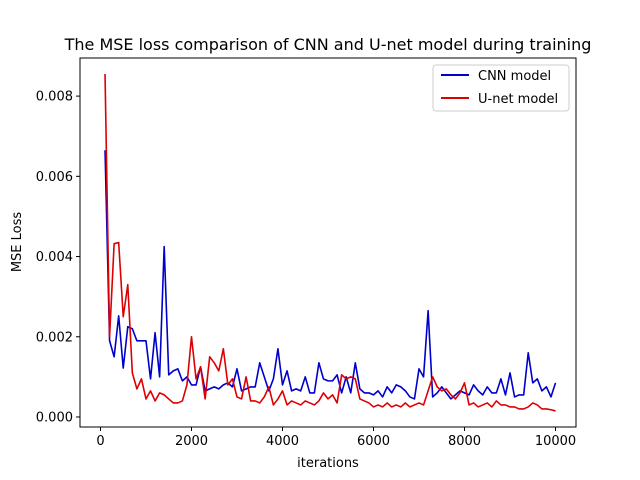  What do you see at coordinates (518, 99) in the screenshot?
I see `legend-label-u-net-model: U-net model` at bounding box center [518, 99].